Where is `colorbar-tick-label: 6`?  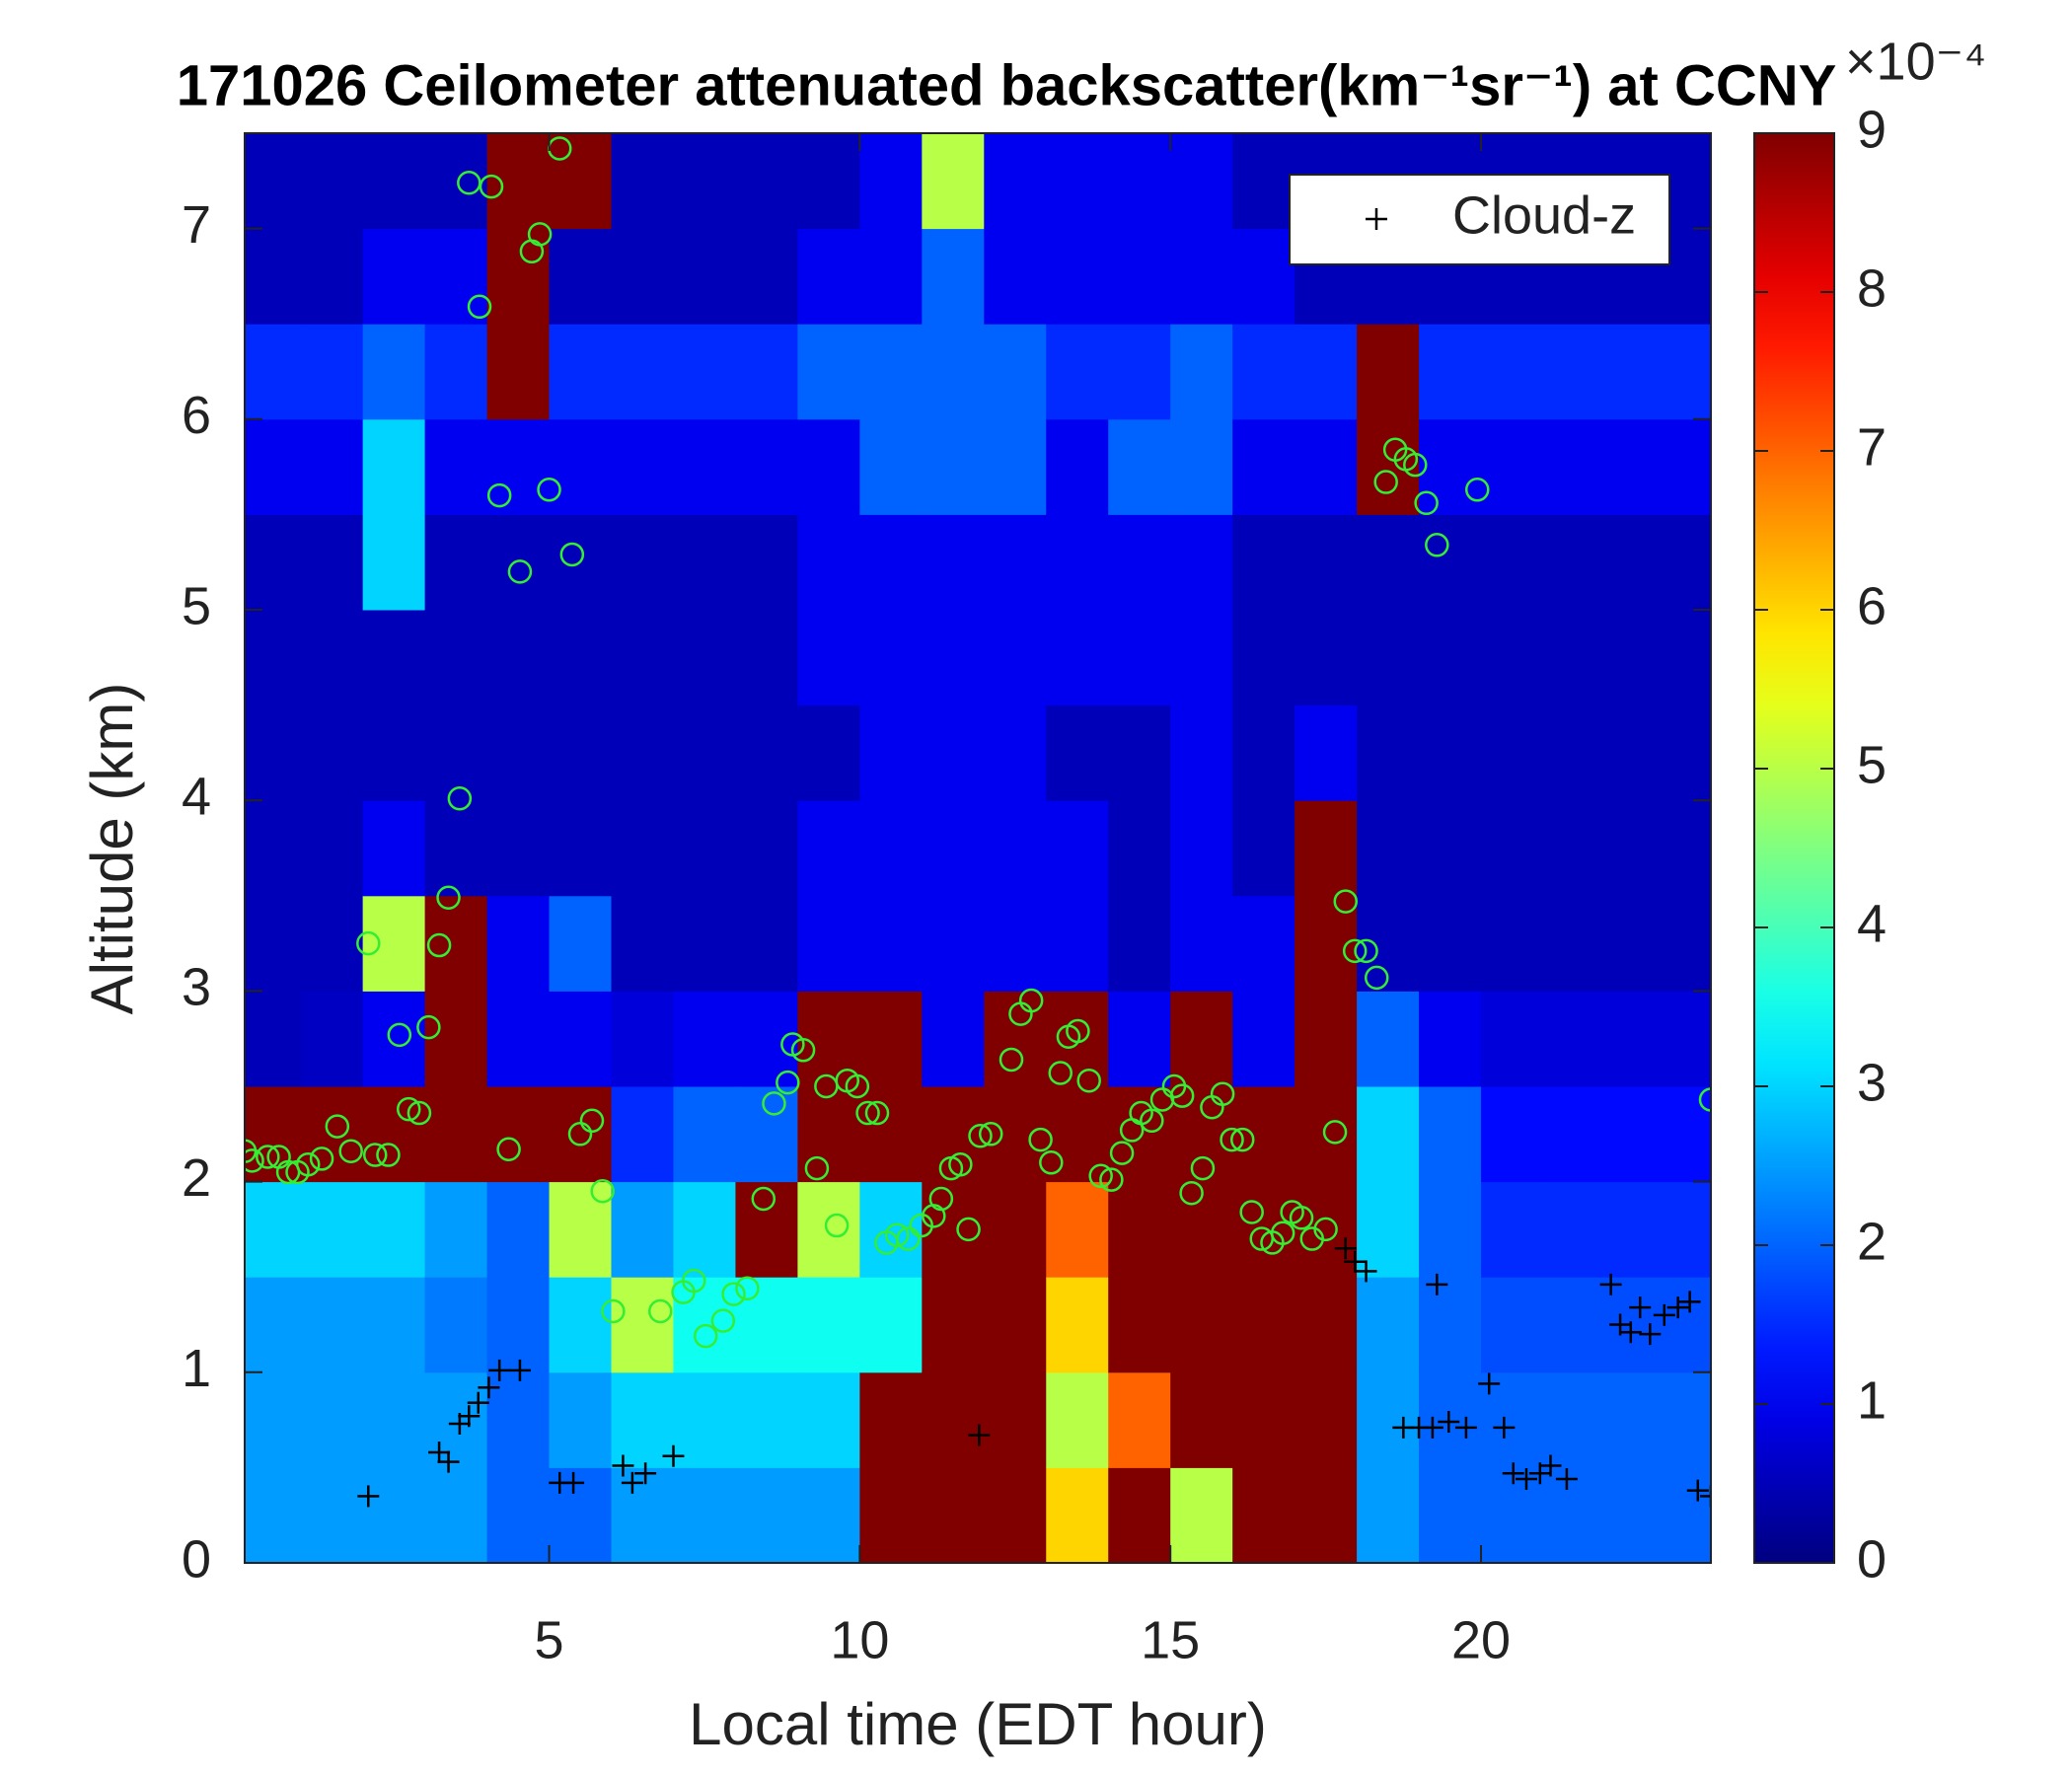 colorbar-tick-label: 6 is located at coordinates (1872, 606).